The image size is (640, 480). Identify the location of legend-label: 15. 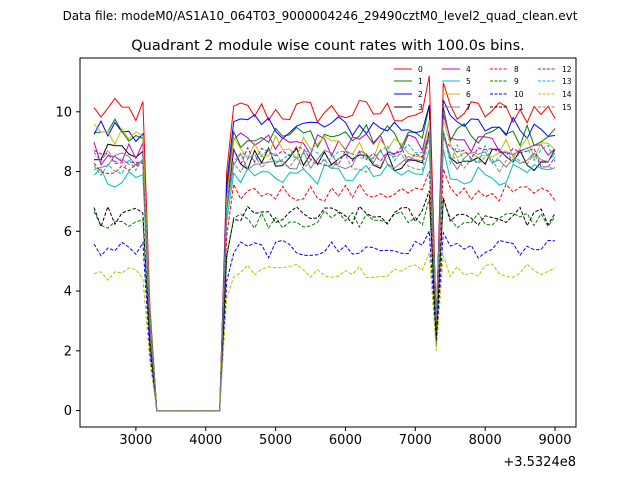
(567, 107).